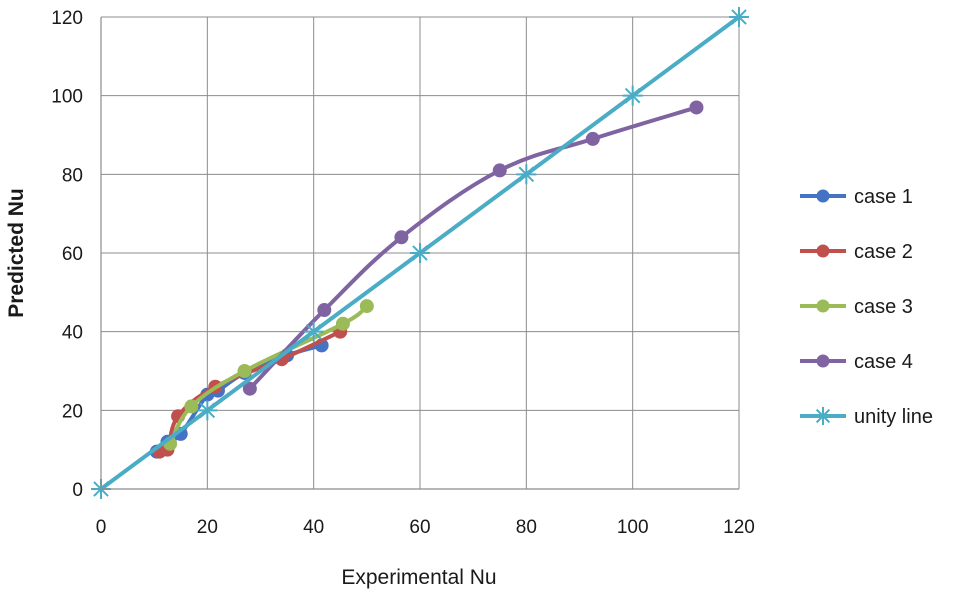  What do you see at coordinates (72, 175) in the screenshot?
I see `y-tick-label: 80` at bounding box center [72, 175].